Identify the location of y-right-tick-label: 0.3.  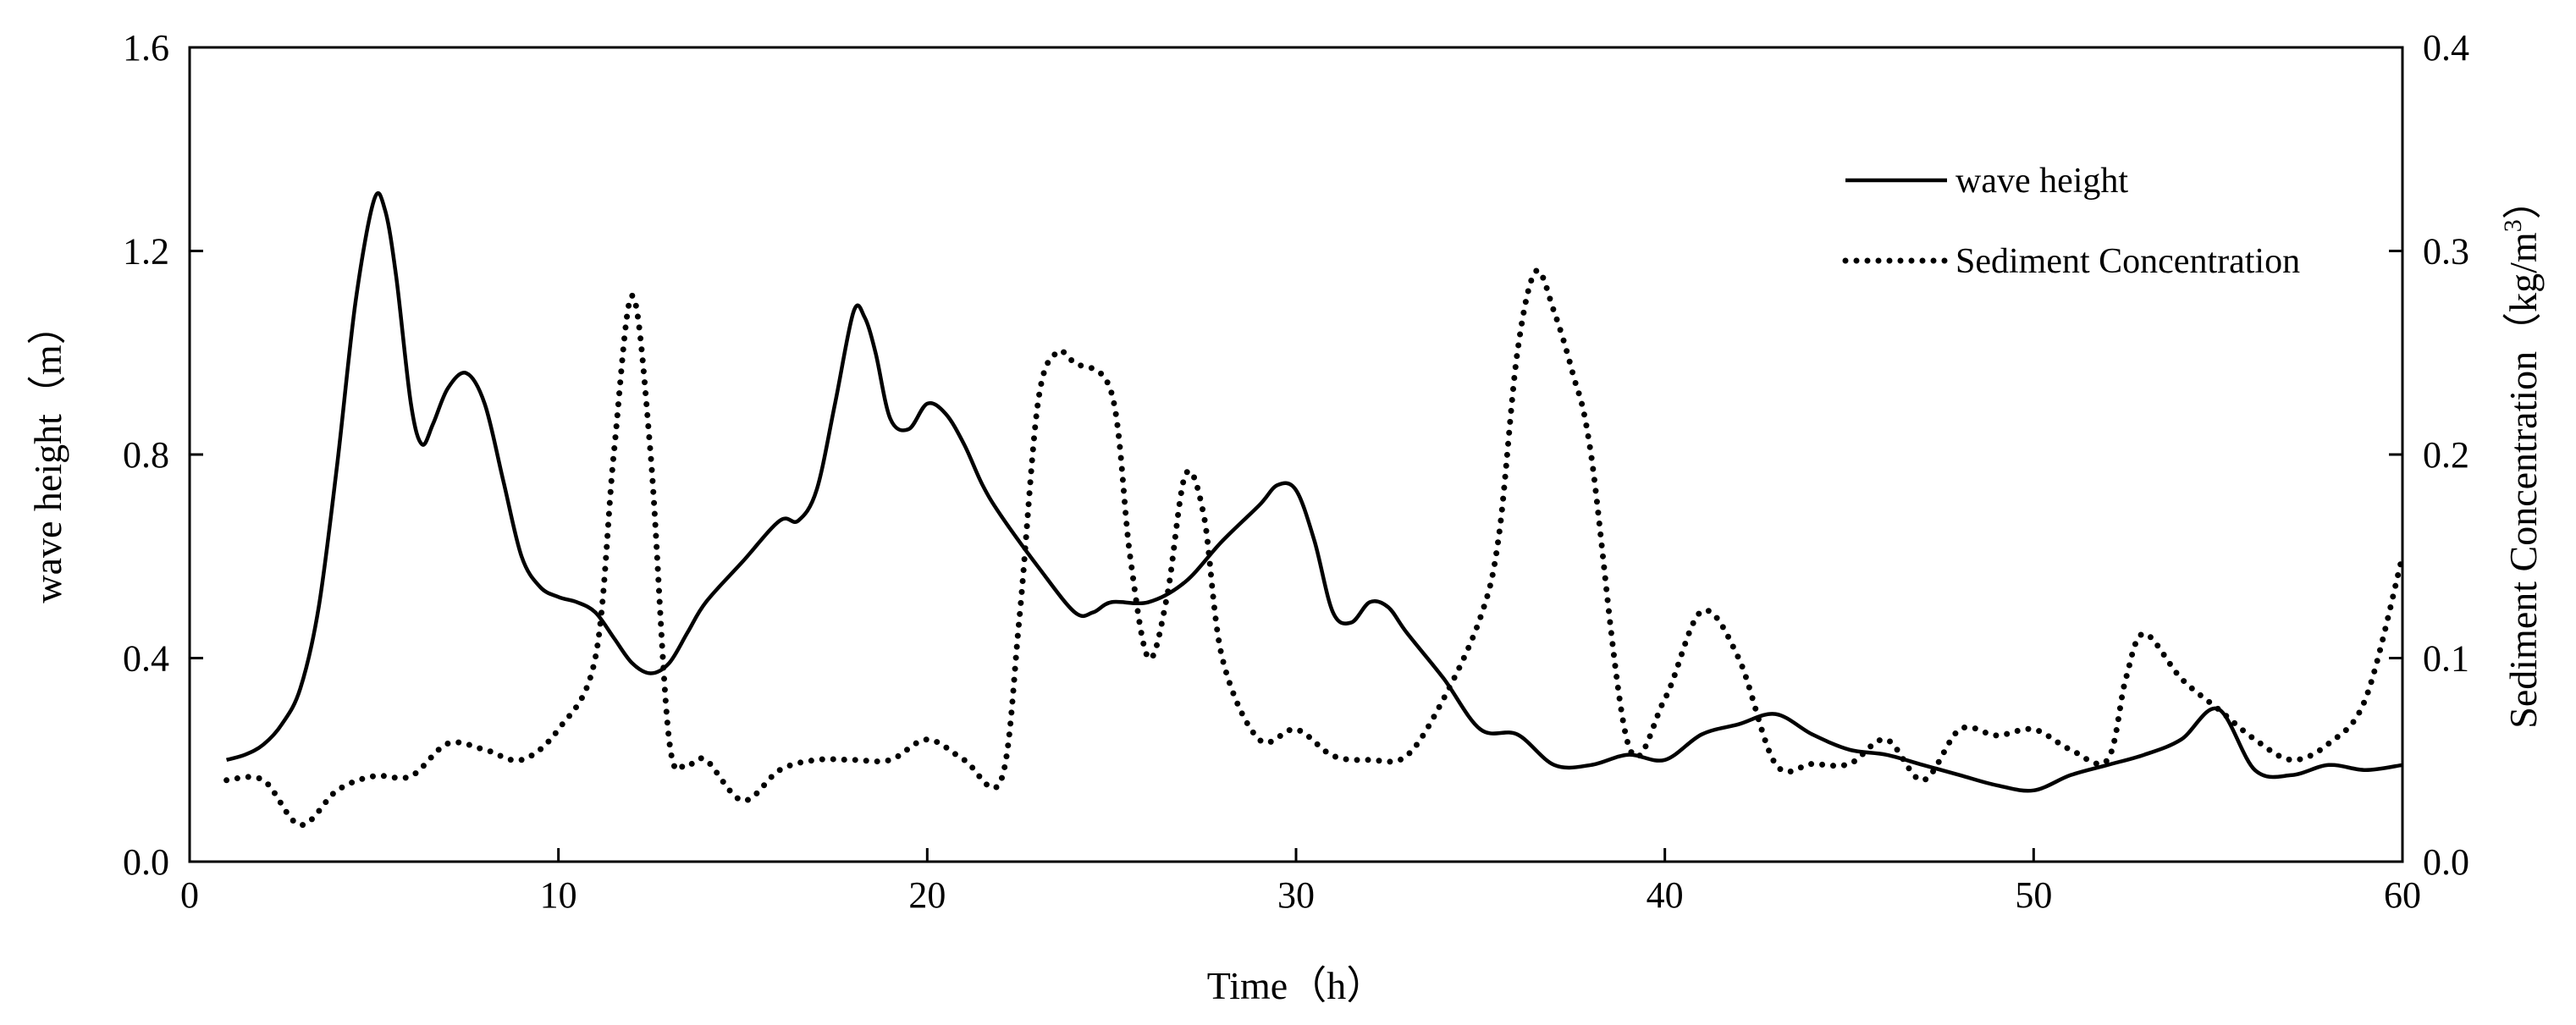
(2446, 252).